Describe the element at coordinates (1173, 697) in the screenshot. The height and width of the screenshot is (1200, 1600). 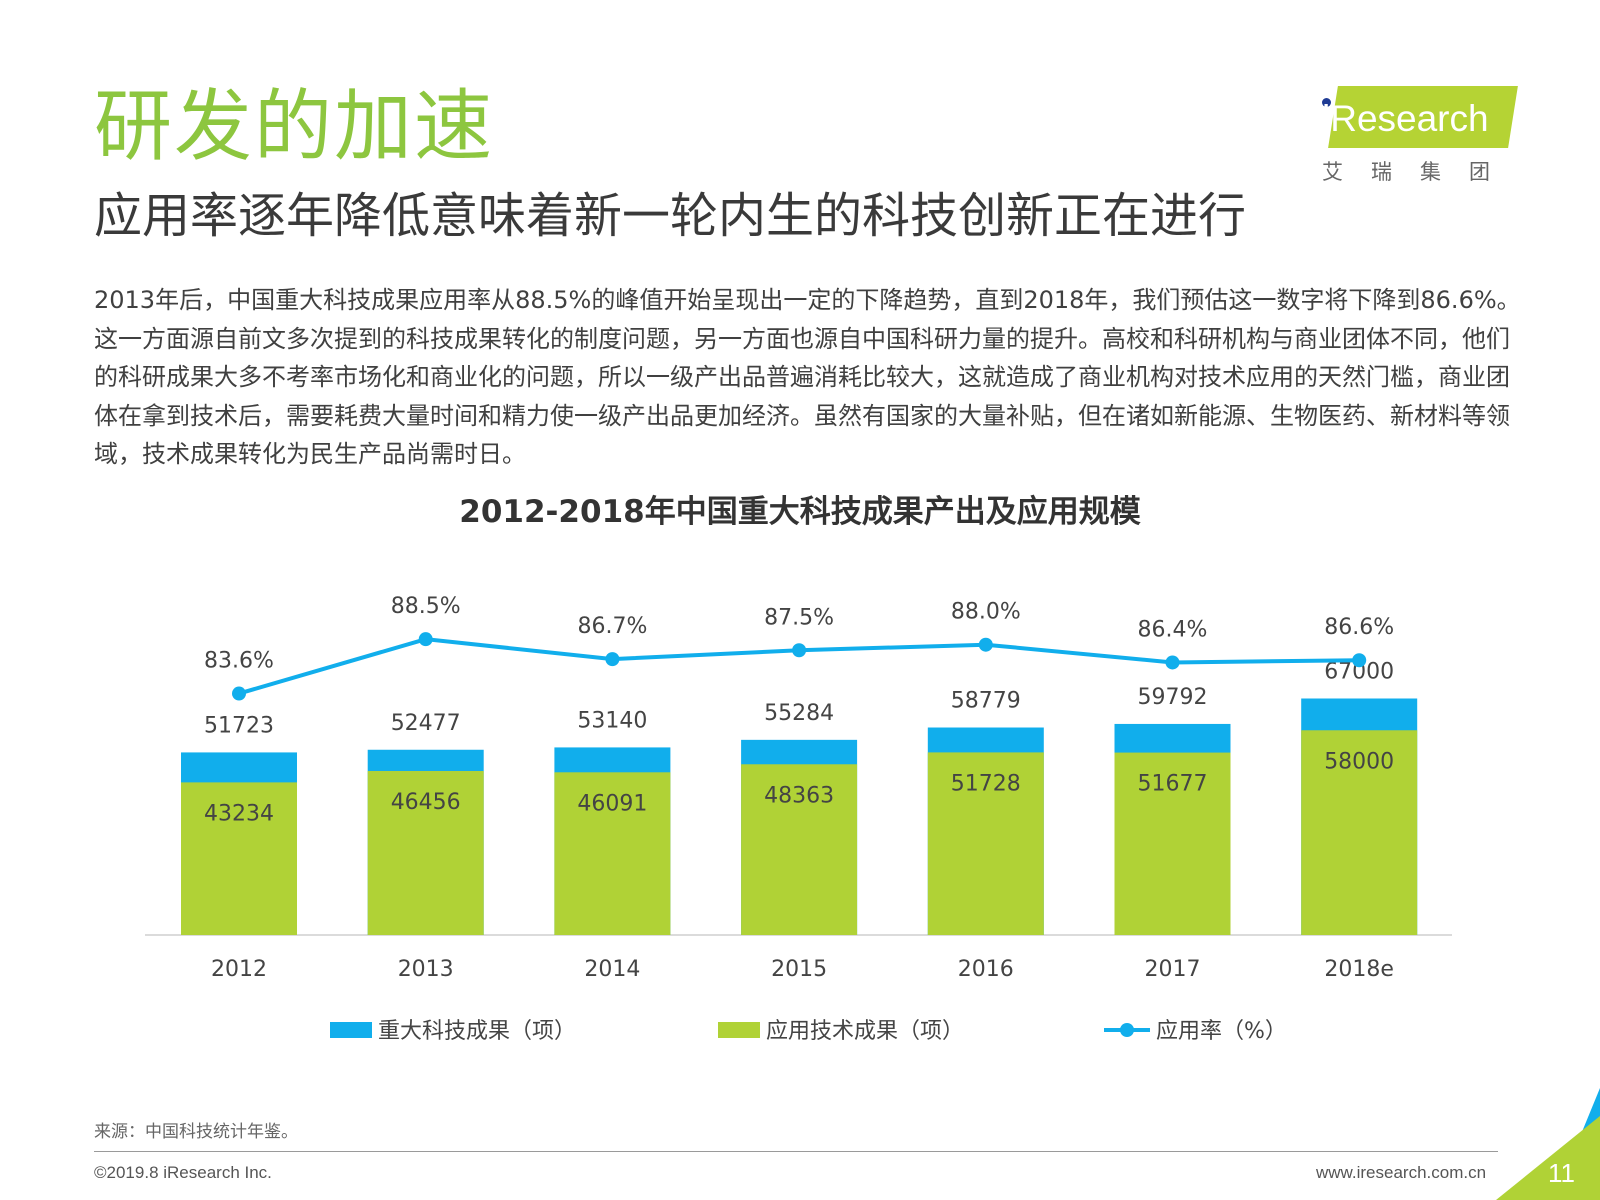
I see `label-total-2017: 59792` at that location.